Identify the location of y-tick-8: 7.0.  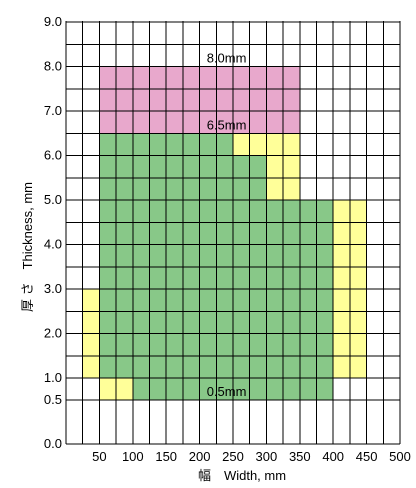
(53, 110).